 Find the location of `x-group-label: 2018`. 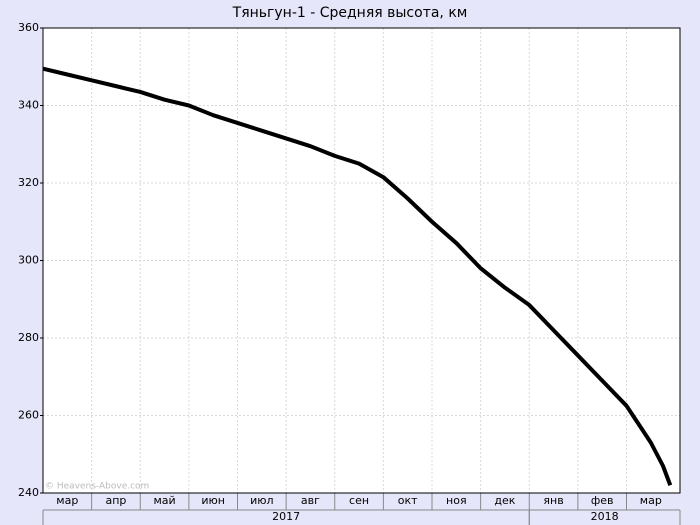

x-group-label: 2018 is located at coordinates (605, 516).